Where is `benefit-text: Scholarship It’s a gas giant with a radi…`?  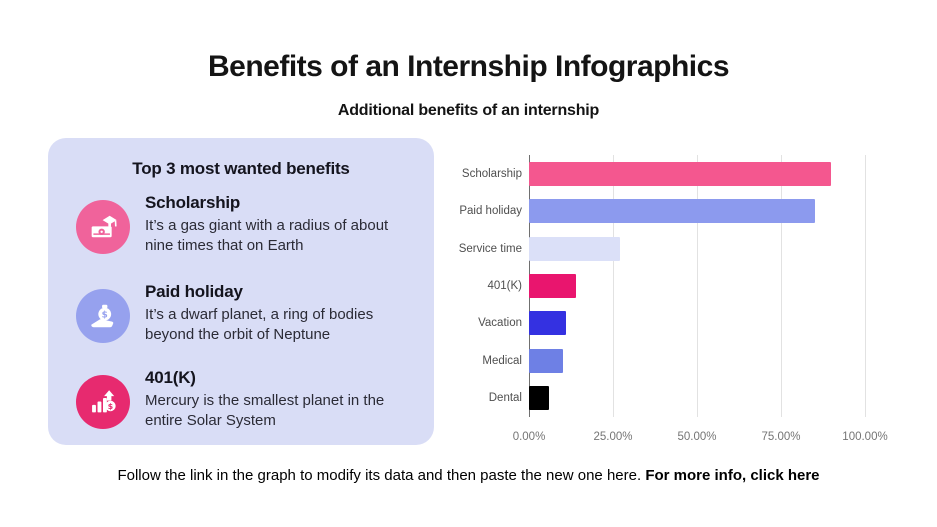
benefit-text: Scholarship It’s a gas giant with a radi… is located at coordinates (274, 224).